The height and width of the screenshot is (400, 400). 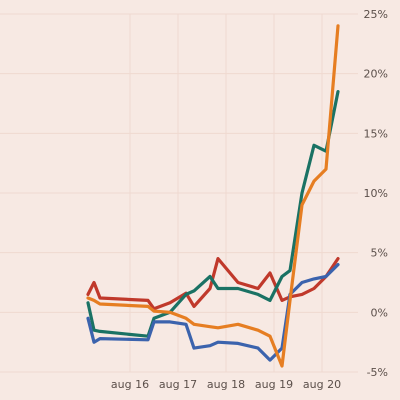 What do you see at coordinates (274, 384) in the screenshot?
I see `x-tick-label: aug 19` at bounding box center [274, 384].